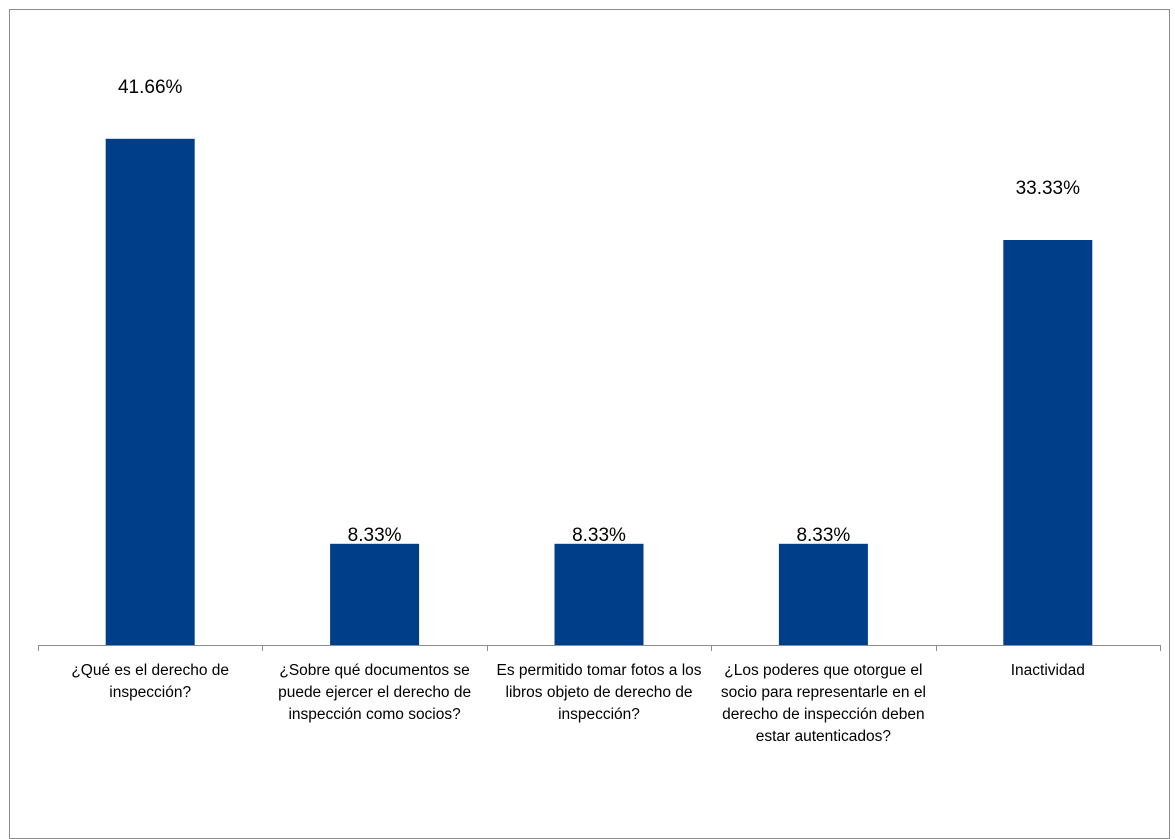  What do you see at coordinates (1047, 670) in the screenshot?
I see `category-label: Inactividad` at bounding box center [1047, 670].